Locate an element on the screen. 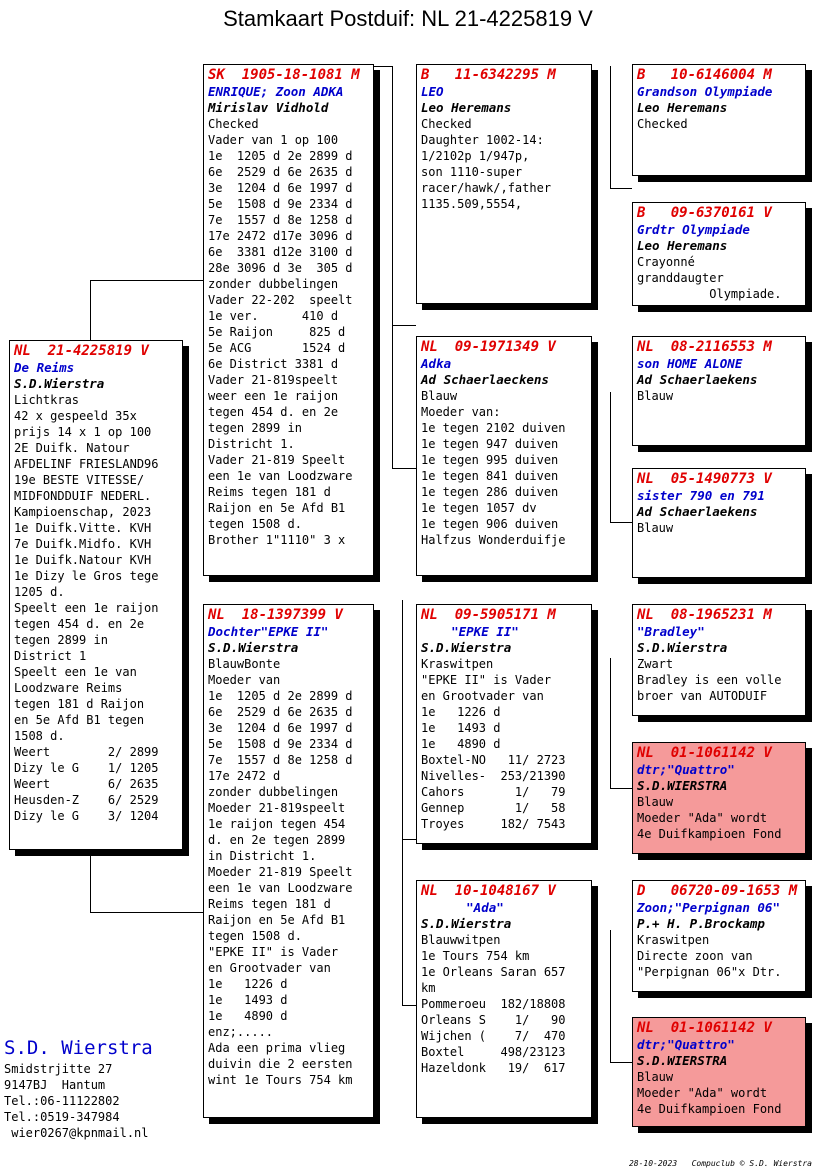 The width and height of the screenshot is (816, 1172). breeder-name: S.D.WIERSTRA is located at coordinates (682, 1060).